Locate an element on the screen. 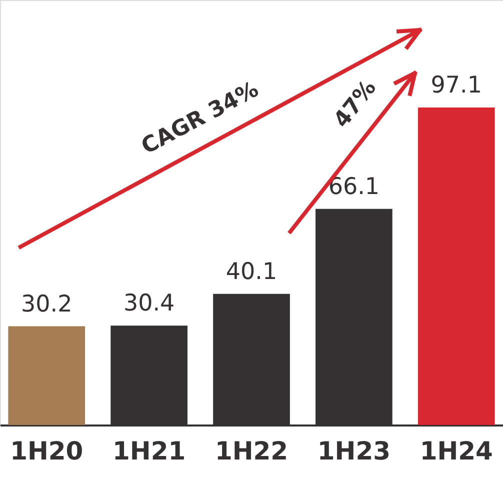 This screenshot has width=503, height=480. x-tick-label: 1H23 is located at coordinates (353, 451).